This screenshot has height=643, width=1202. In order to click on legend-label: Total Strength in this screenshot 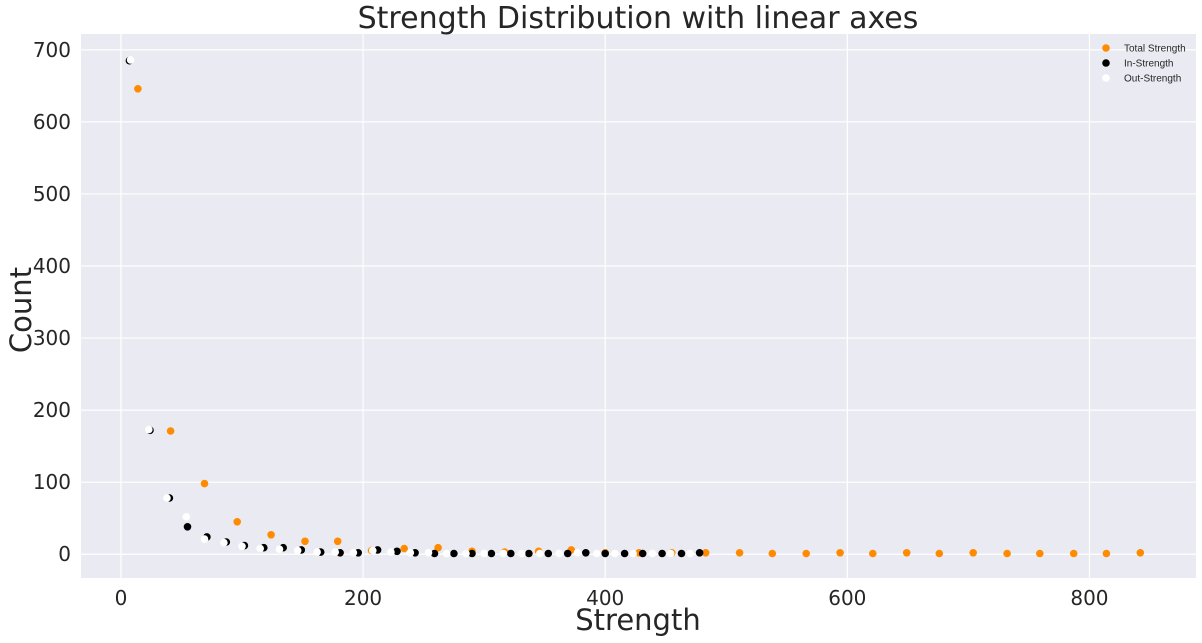, I will do `click(1155, 49)`.